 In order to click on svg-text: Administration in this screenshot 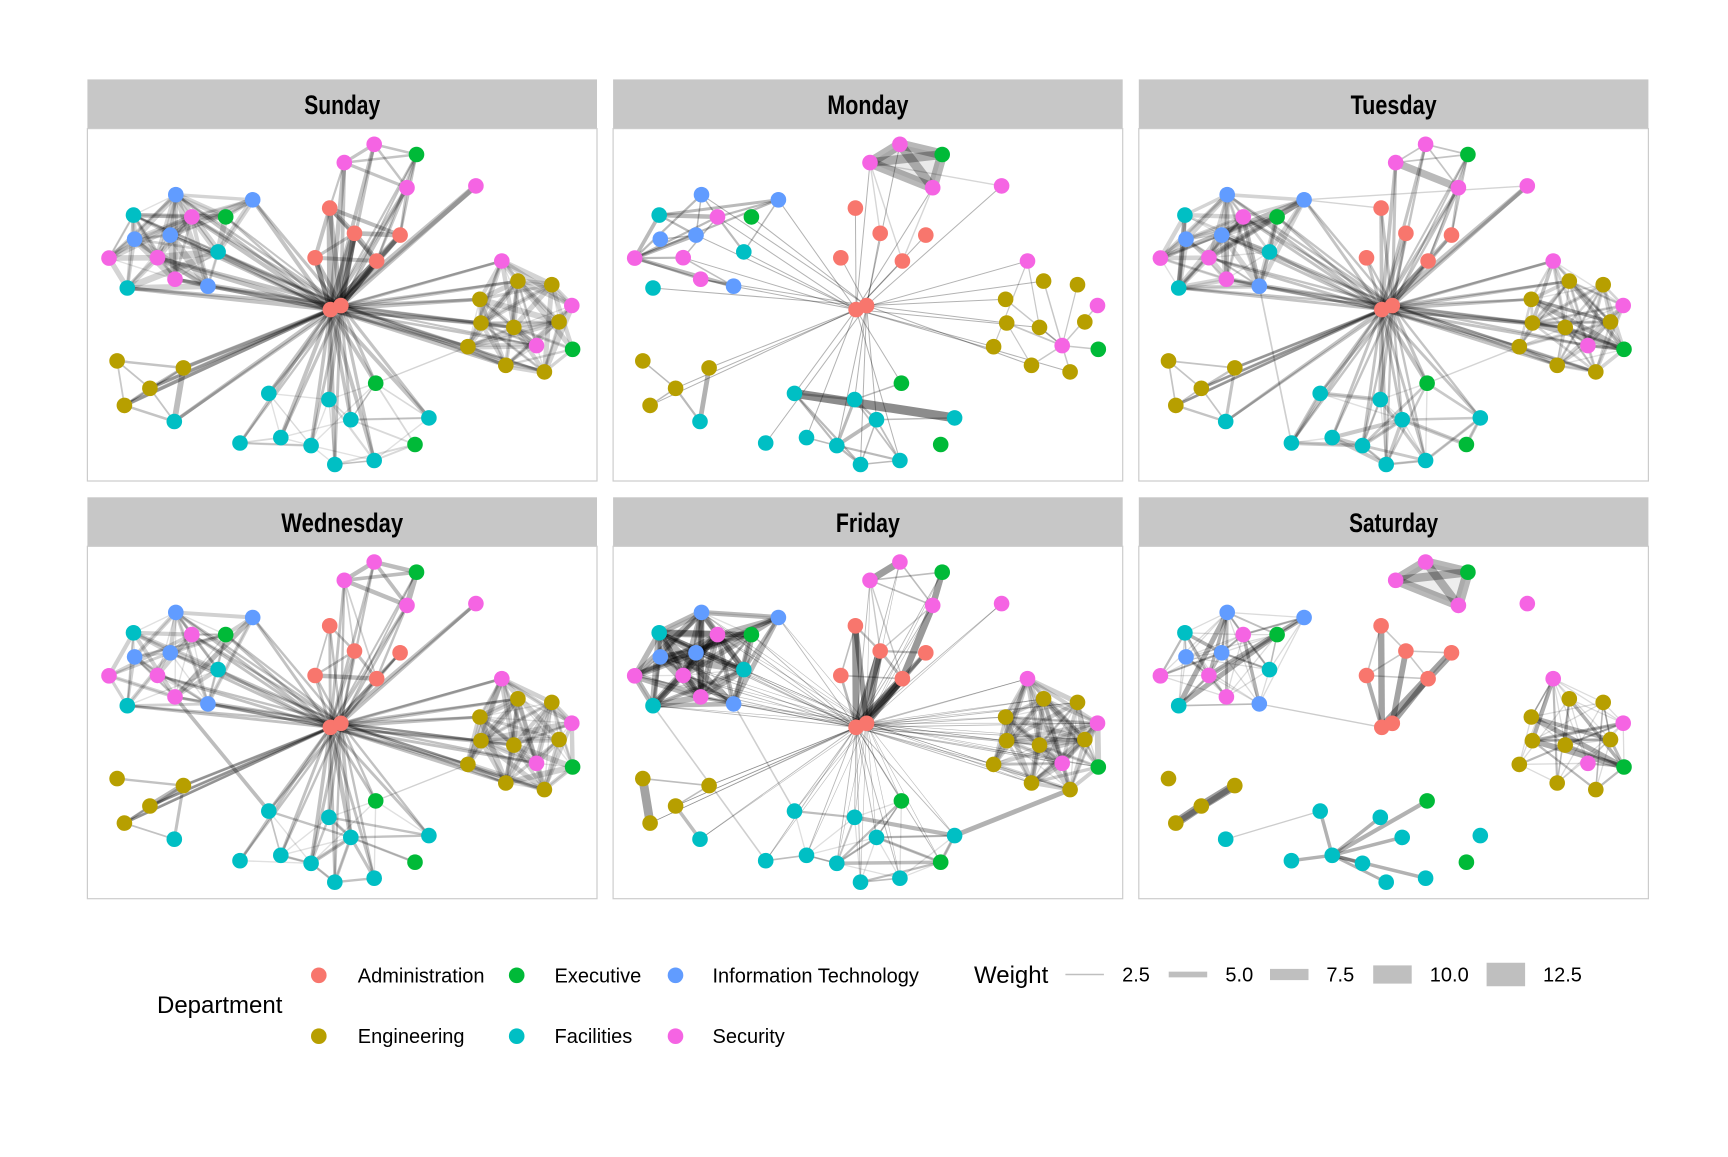, I will do `click(421, 976)`.